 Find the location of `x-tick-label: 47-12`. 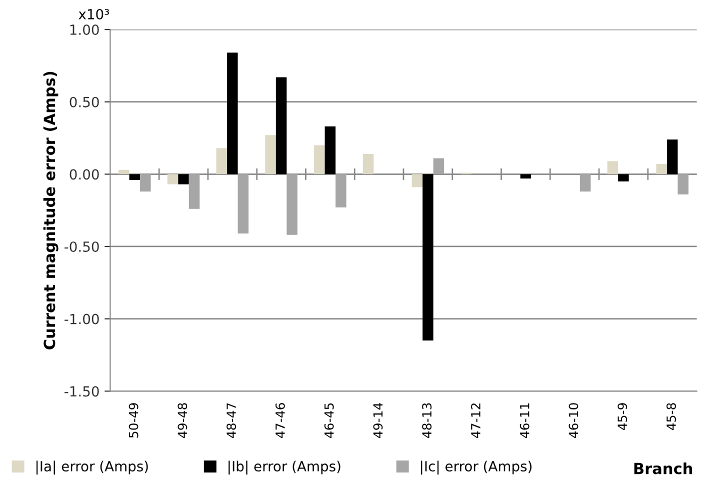

x-tick-label: 47-12 is located at coordinates (475, 421).